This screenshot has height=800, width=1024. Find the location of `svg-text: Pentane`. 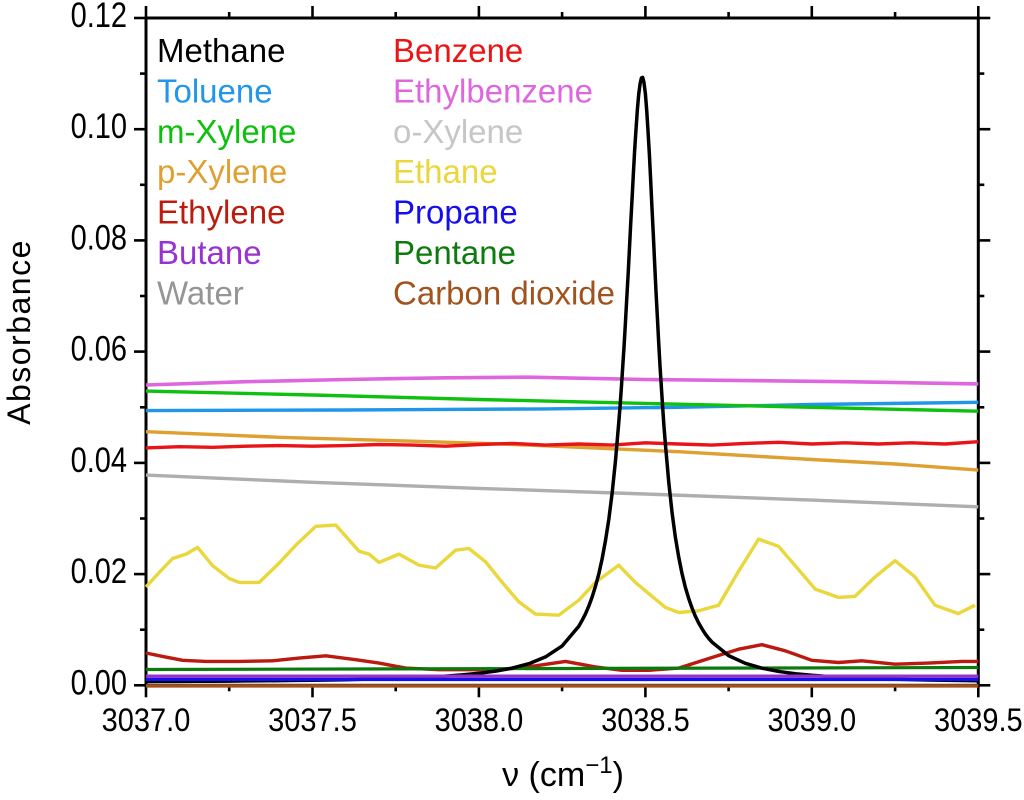

svg-text: Pentane is located at coordinates (454, 252).